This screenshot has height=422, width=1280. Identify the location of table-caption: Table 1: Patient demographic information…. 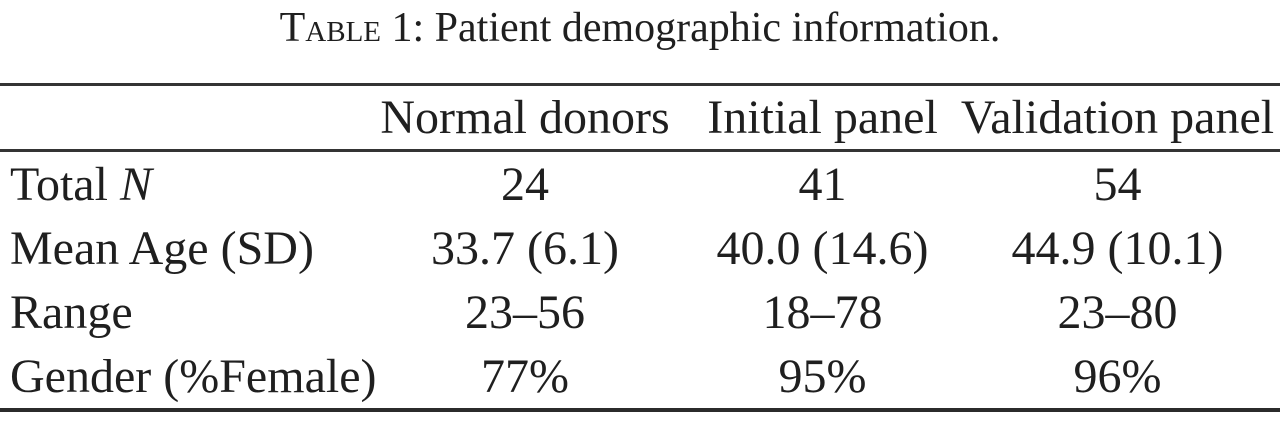
(640, 28).